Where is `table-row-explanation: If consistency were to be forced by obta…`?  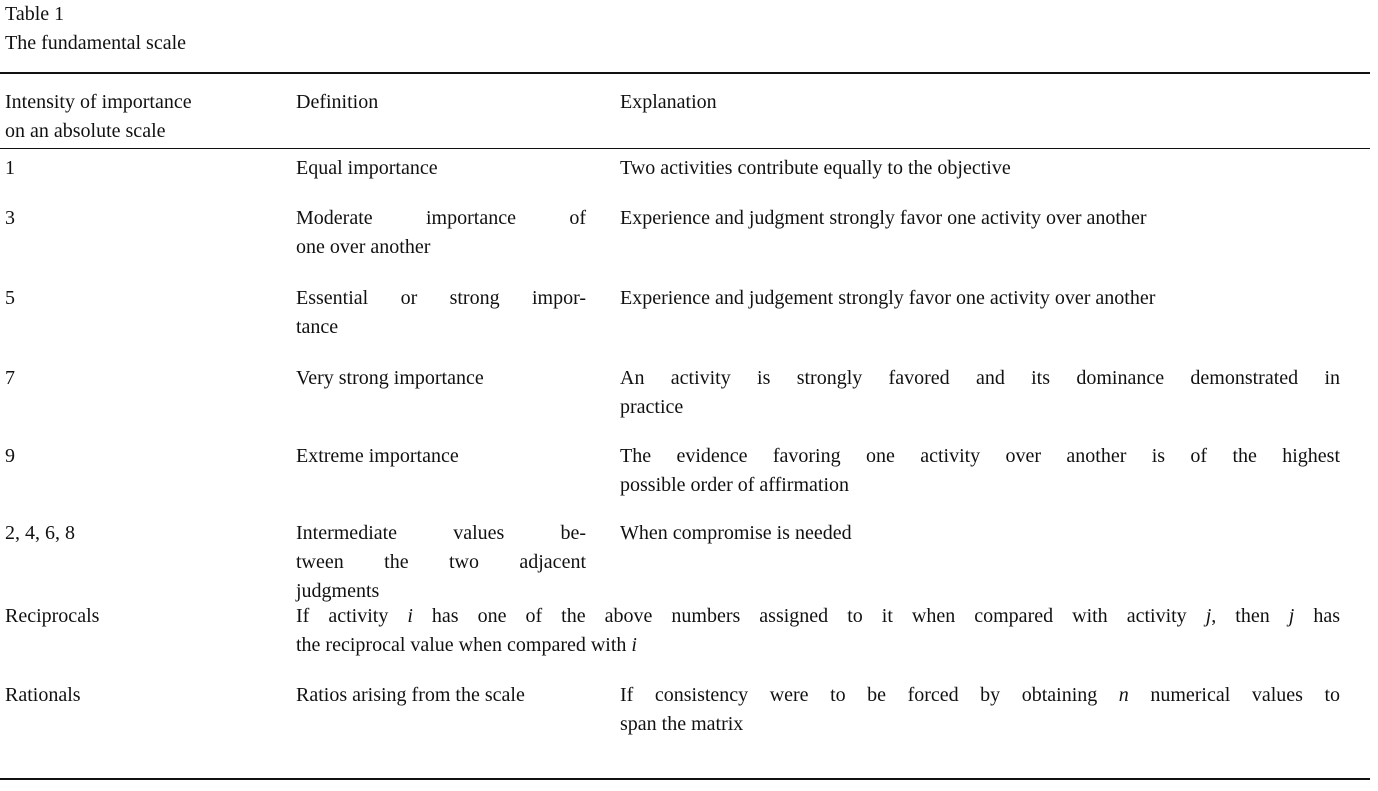
table-row-explanation: If consistency were to be forced by obta… is located at coordinates (980, 709).